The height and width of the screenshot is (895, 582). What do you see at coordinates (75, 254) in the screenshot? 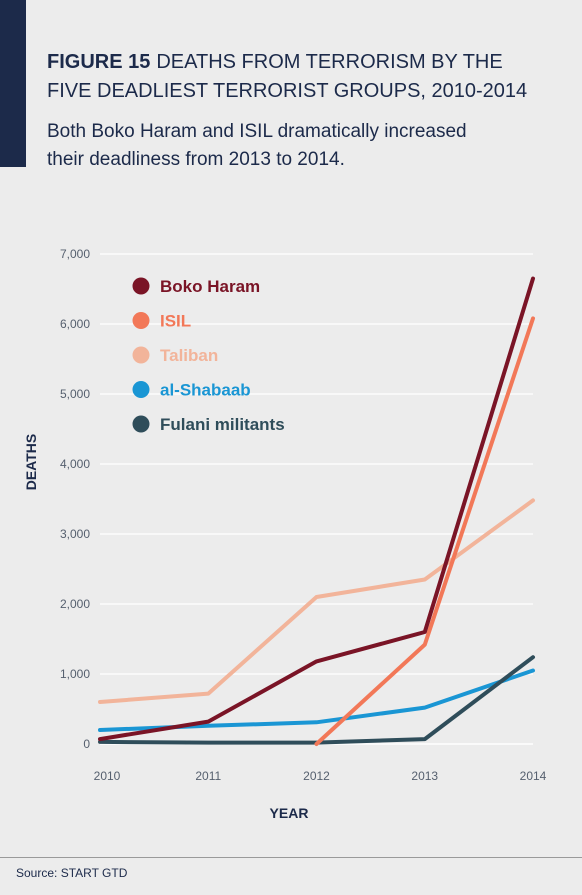
I see `y-tick-label: 7,000` at bounding box center [75, 254].